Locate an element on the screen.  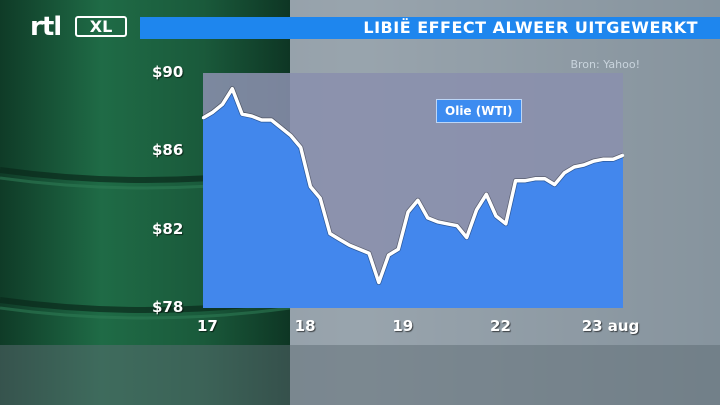
legend-series-label: Olie (WTI) is located at coordinates (479, 111).